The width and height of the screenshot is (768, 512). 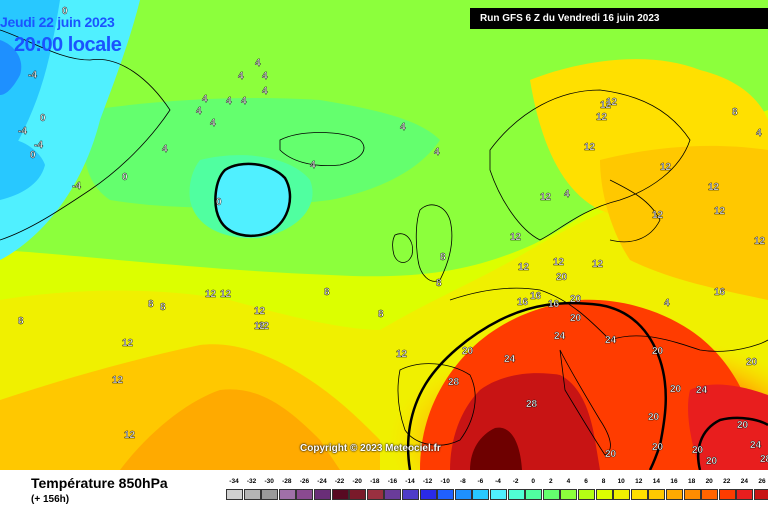 I want to click on zero-isotherm-loop, so click(x=253, y=199).